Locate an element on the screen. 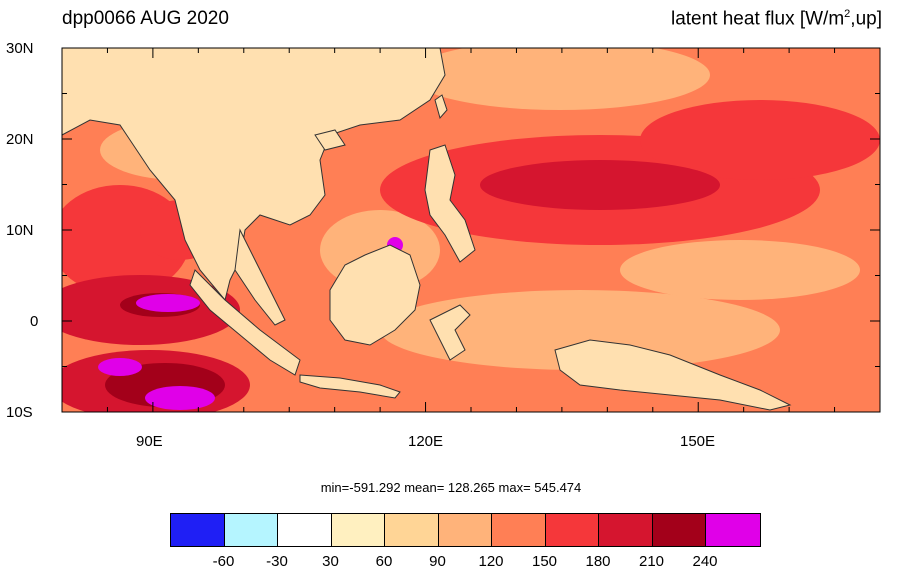 This screenshot has height=576, width=902. sumatra-island is located at coordinates (245, 322).